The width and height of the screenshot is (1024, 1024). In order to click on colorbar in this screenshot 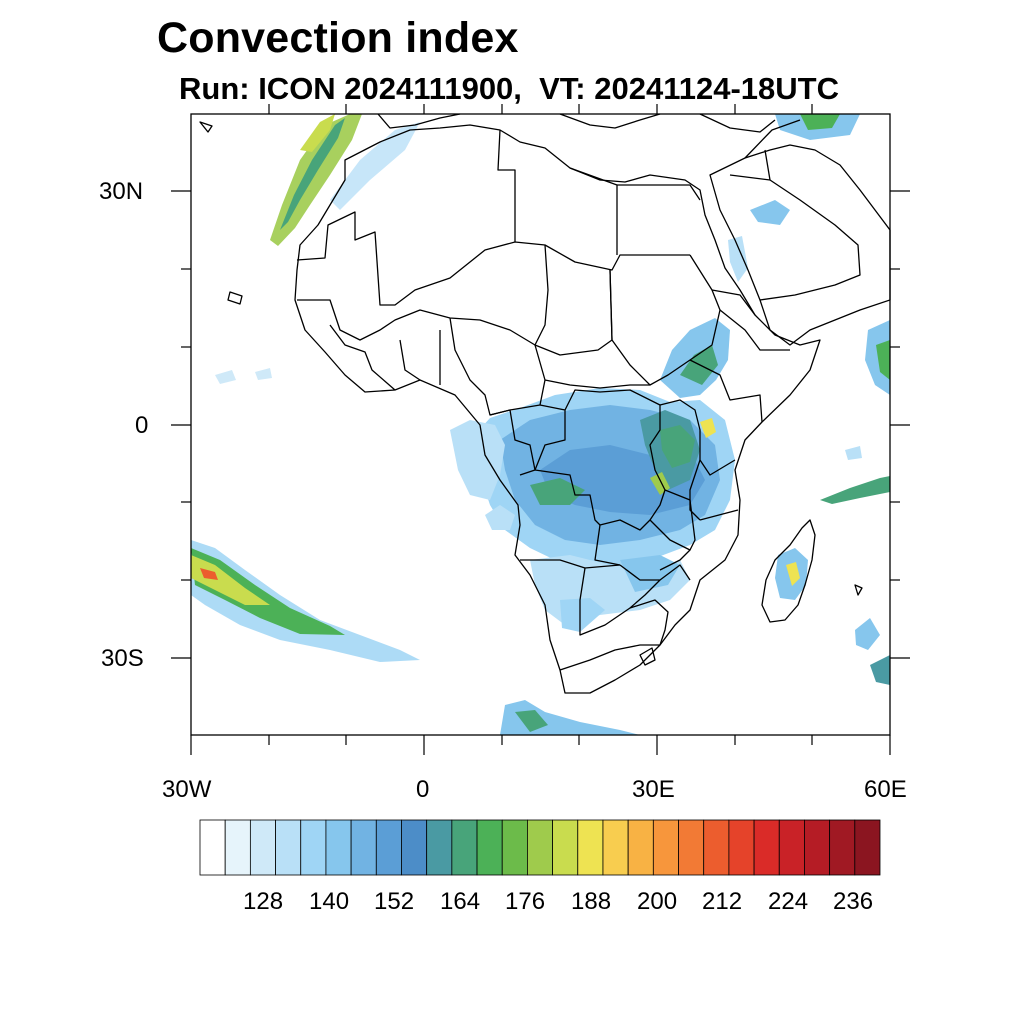, I will do `click(540, 847)`.